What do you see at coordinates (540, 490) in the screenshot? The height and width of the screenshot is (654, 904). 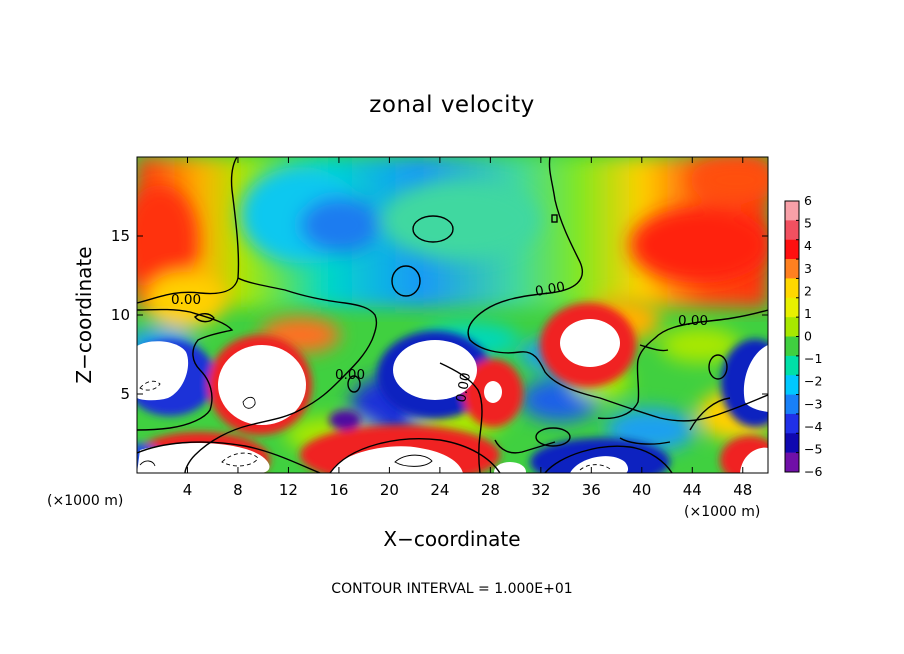 I see `x-tick-label: 32` at bounding box center [540, 490].